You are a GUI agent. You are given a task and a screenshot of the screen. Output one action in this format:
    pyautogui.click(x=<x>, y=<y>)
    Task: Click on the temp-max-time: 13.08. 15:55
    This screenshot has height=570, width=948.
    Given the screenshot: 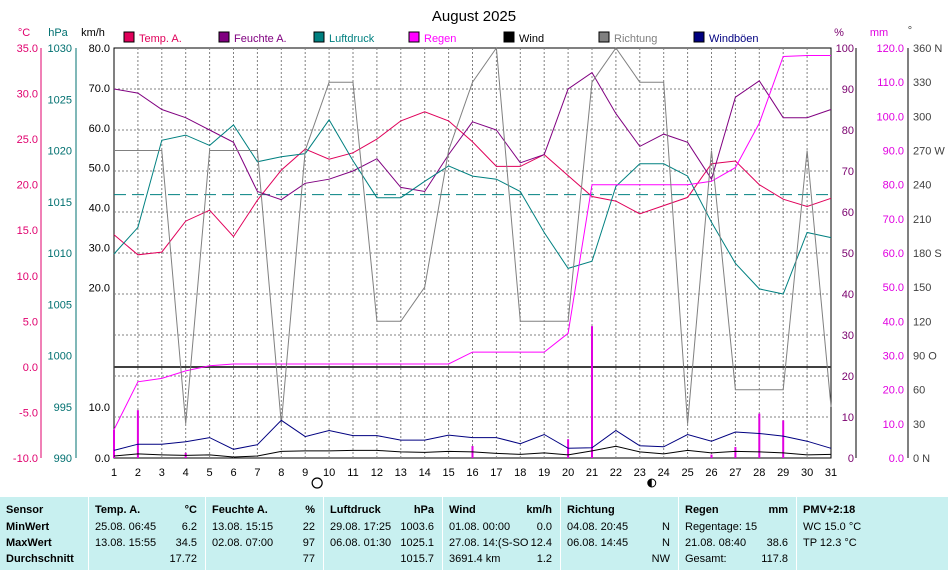 What is the action you would take?
    pyautogui.click(x=126, y=543)
    